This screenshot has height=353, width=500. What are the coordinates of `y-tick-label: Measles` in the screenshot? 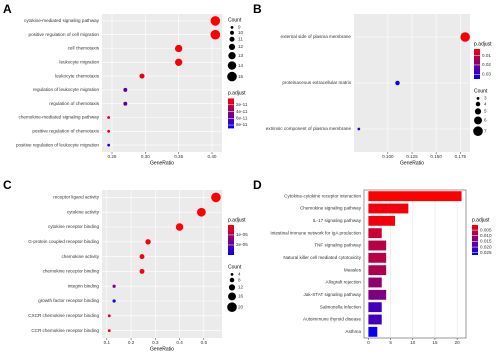 It's located at (353, 269).